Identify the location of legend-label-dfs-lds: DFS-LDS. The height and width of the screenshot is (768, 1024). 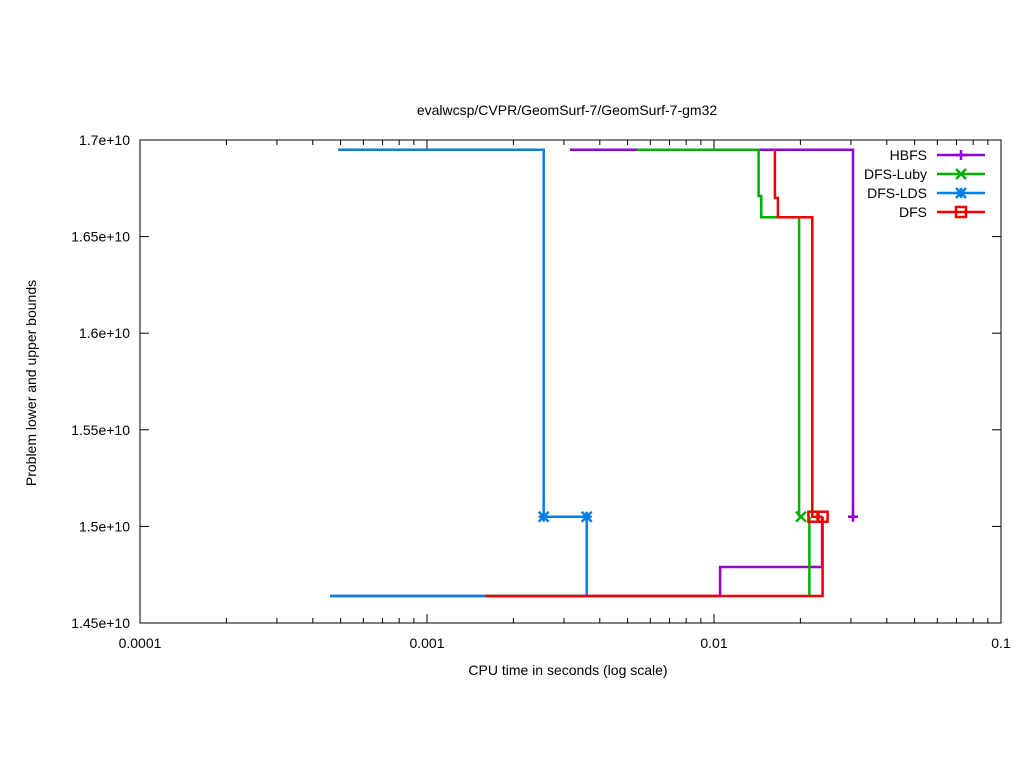
(897, 193).